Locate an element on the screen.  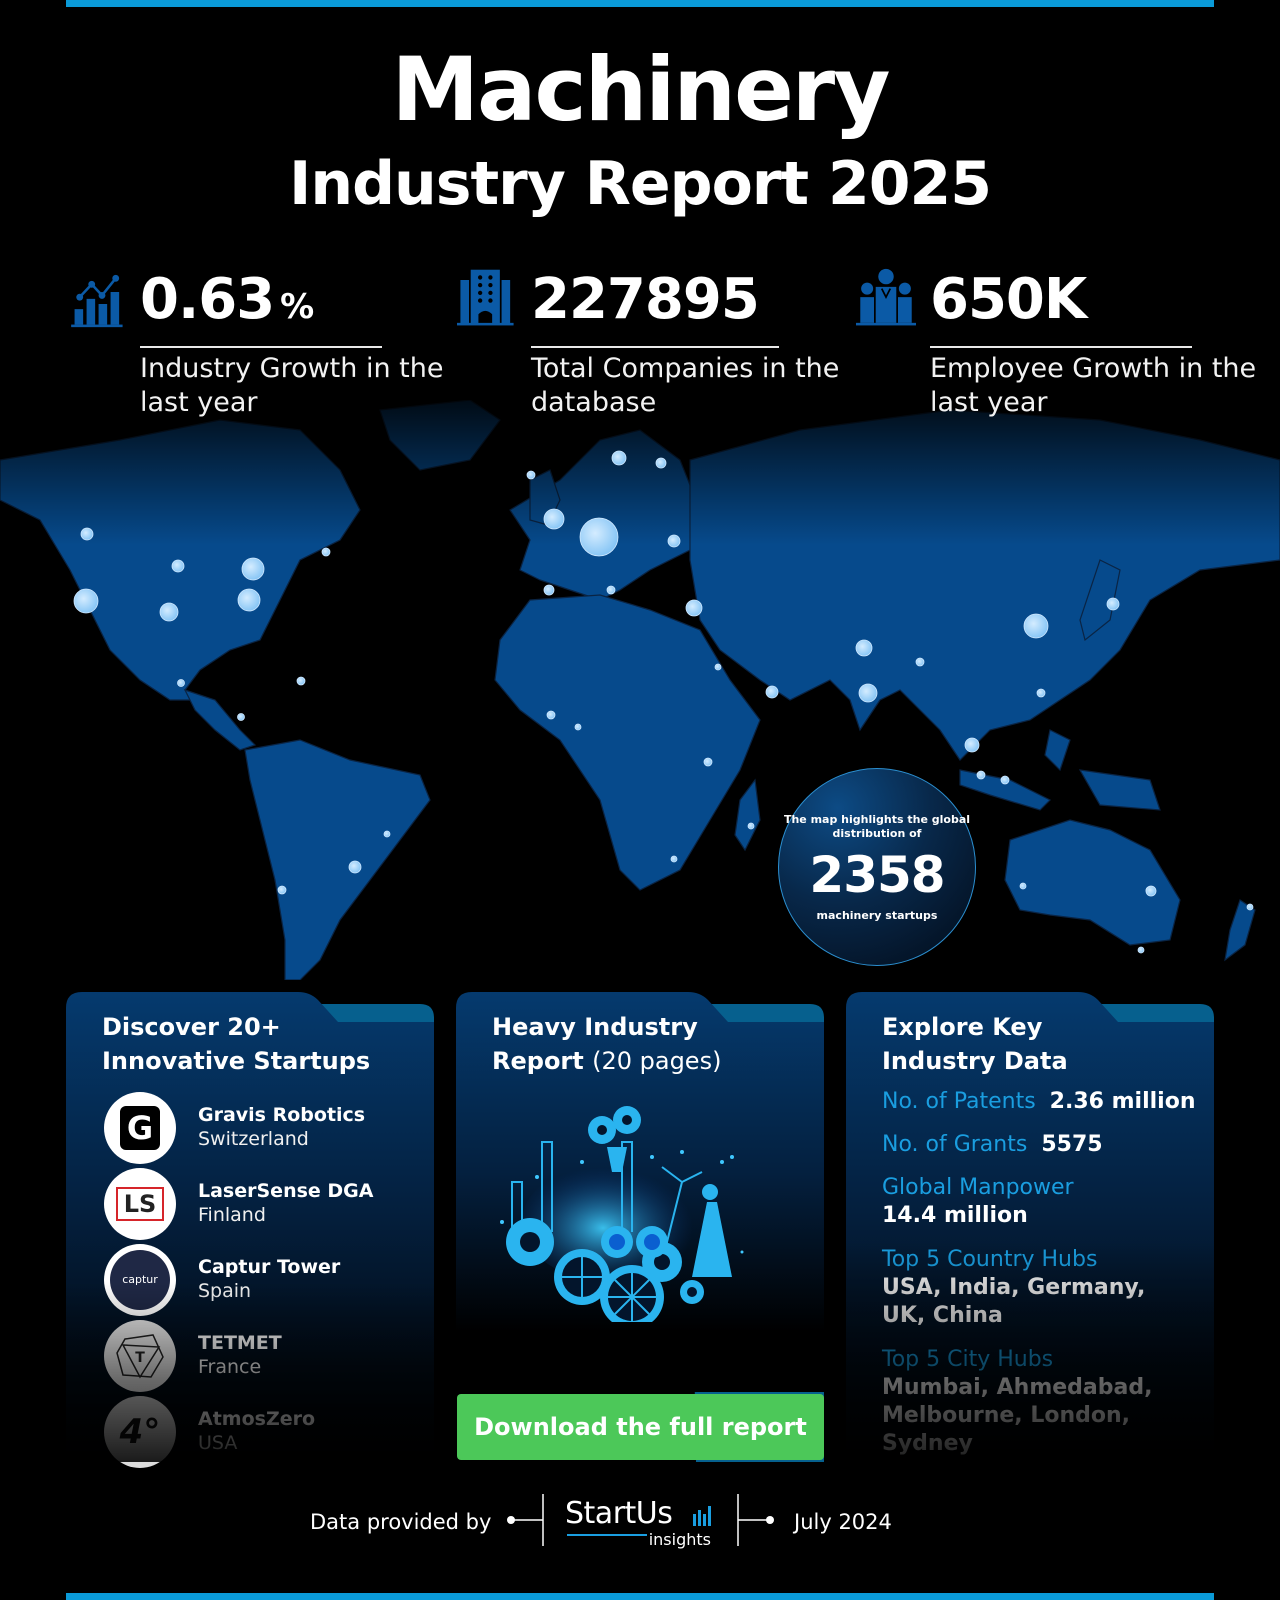
startup-name: TETMET is located at coordinates (240, 1343).